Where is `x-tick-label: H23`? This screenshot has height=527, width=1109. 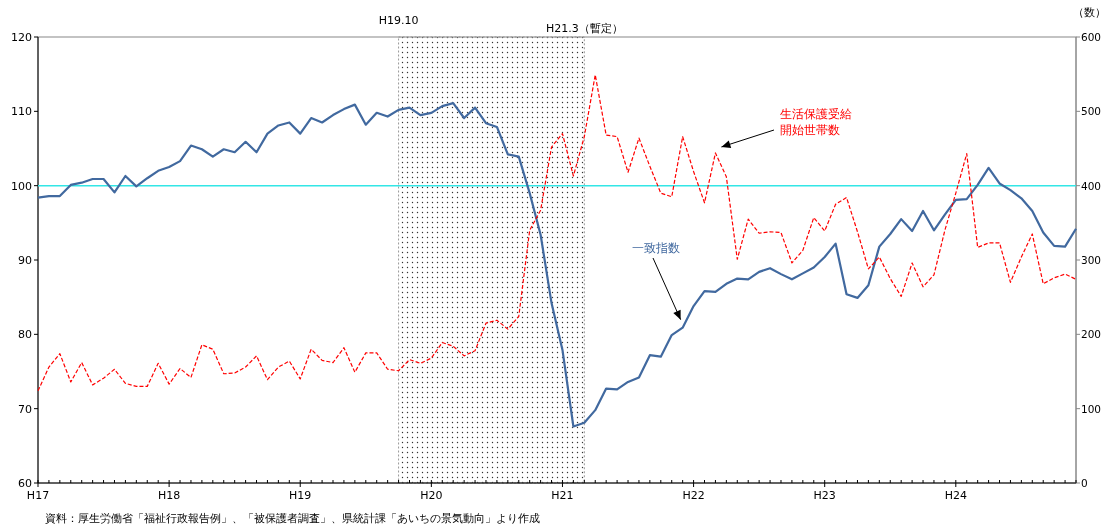 x-tick-label: H23 is located at coordinates (824, 495).